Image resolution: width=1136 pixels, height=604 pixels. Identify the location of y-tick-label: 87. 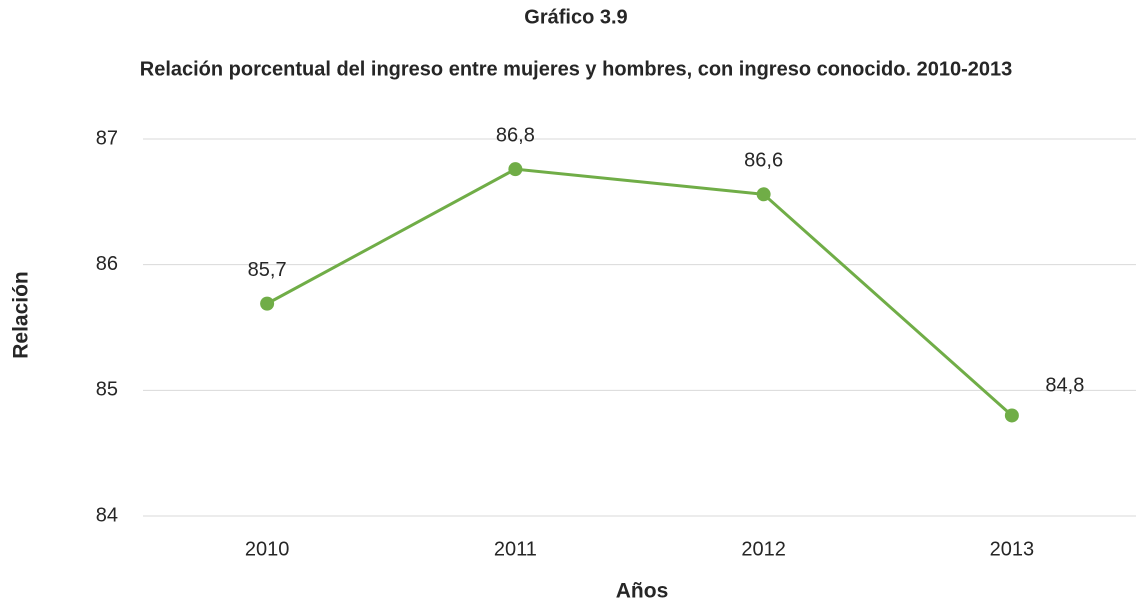
(107, 138).